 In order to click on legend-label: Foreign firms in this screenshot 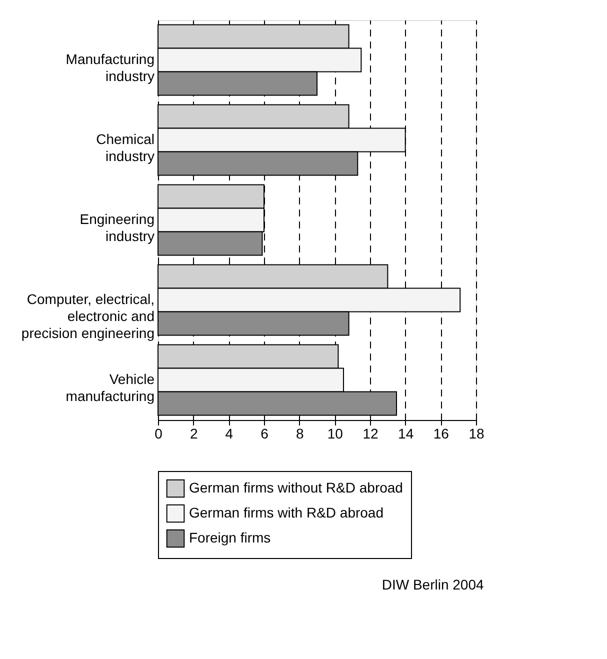, I will do `click(230, 538)`.